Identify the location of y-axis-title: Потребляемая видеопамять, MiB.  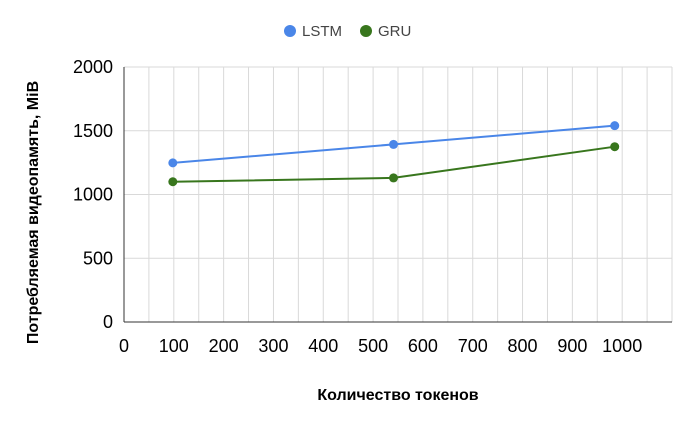
(33, 212).